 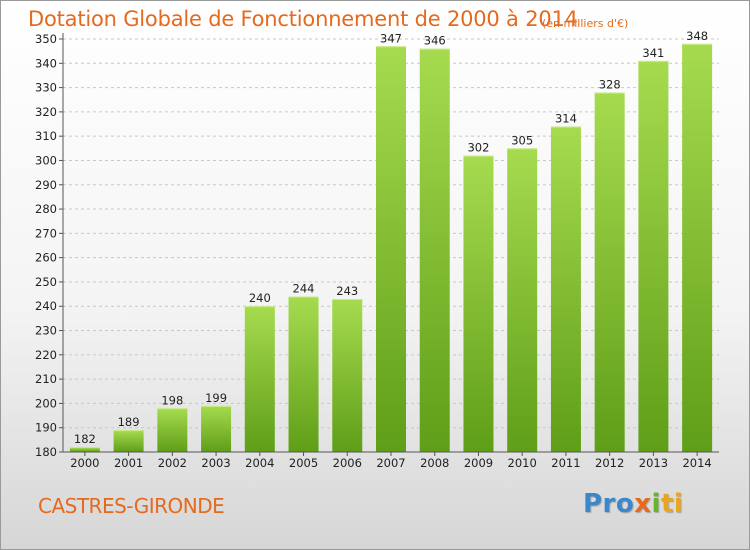 What do you see at coordinates (46, 331) in the screenshot?
I see `y-tick-label: 230` at bounding box center [46, 331].